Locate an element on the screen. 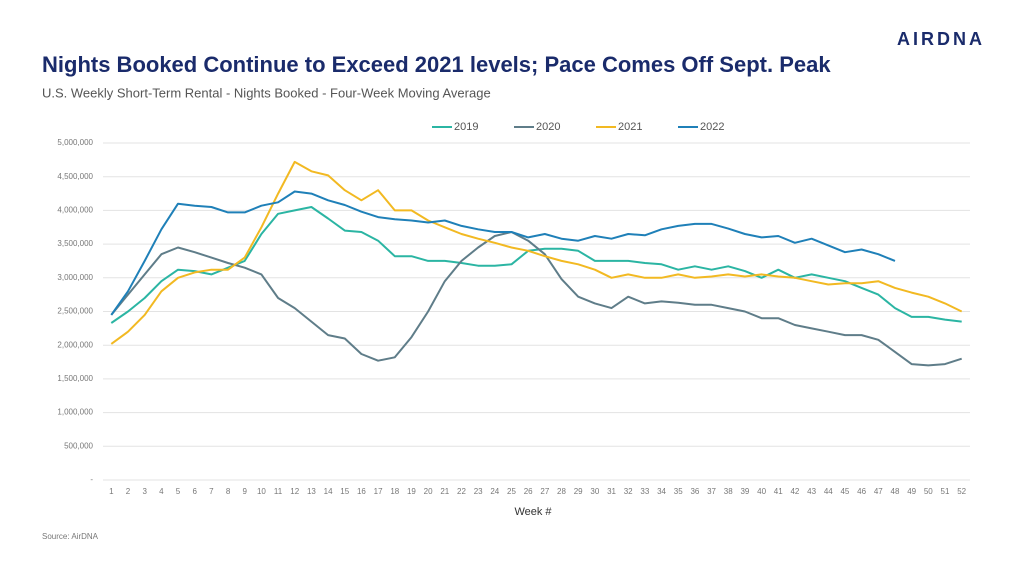 This screenshot has width=1024, height=567. x-tick-label: 17 is located at coordinates (378, 491).